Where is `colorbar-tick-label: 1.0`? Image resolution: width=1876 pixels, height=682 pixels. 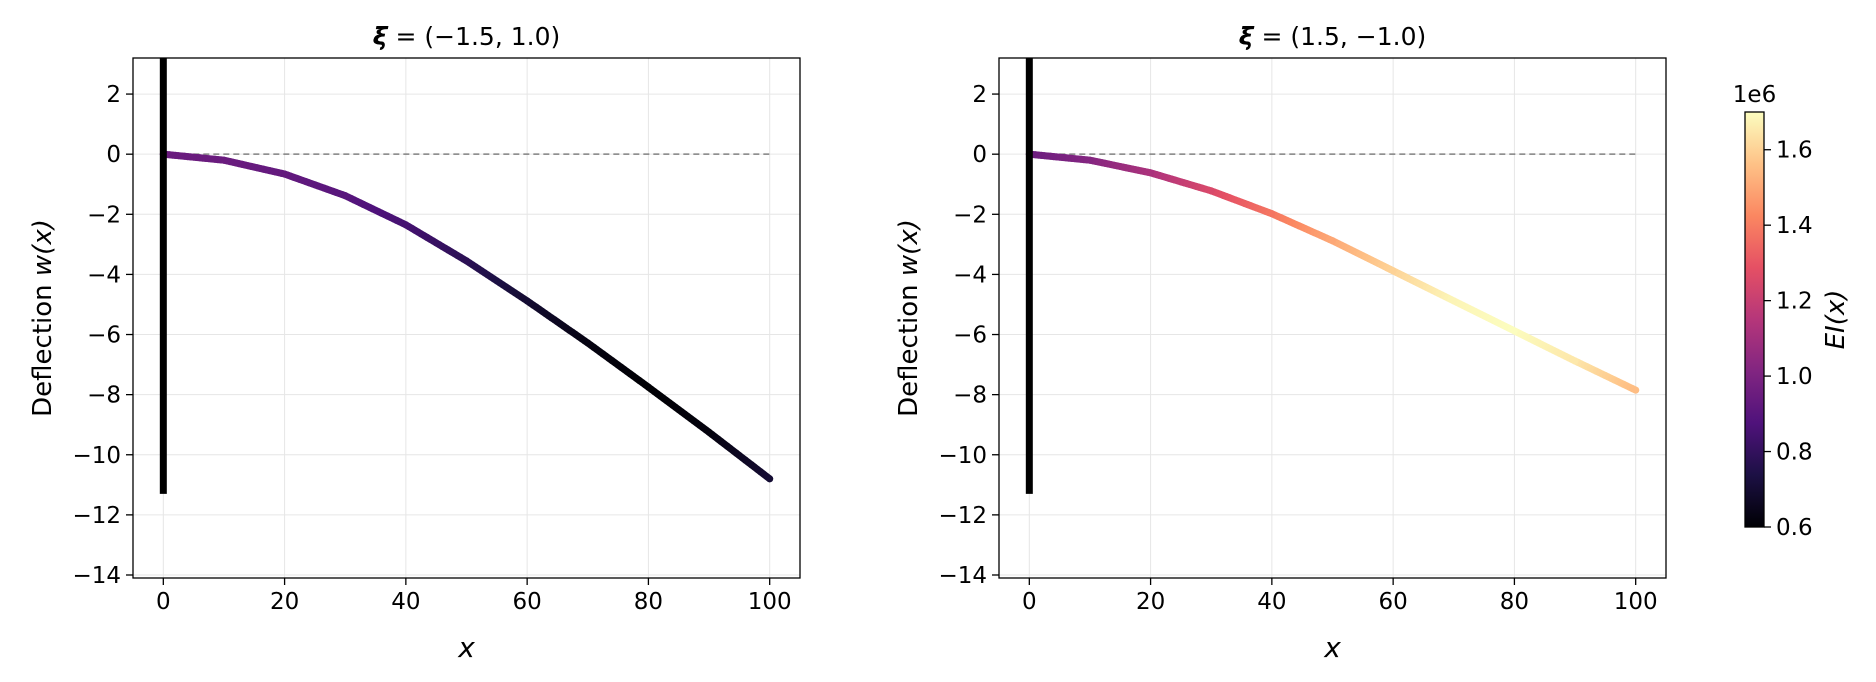
colorbar-tick-label: 1.0 is located at coordinates (1794, 377).